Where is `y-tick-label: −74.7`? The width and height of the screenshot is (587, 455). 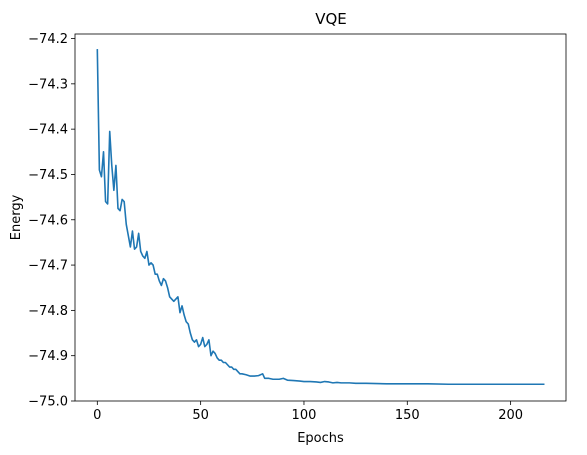
y-tick-label: −74.7 is located at coordinates (48, 266).